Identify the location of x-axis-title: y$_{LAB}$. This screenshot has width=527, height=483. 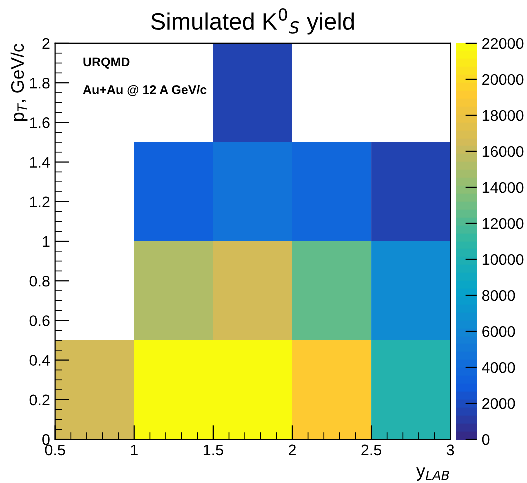
(433, 474).